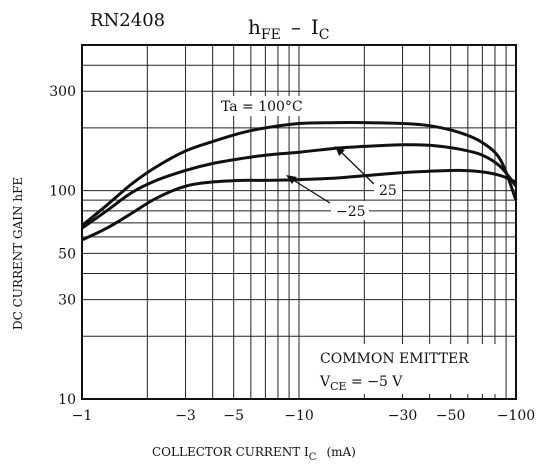 The image size is (538, 466). I want to click on y-tick-labels: 10 30 50 100 300, so click(62, 246).